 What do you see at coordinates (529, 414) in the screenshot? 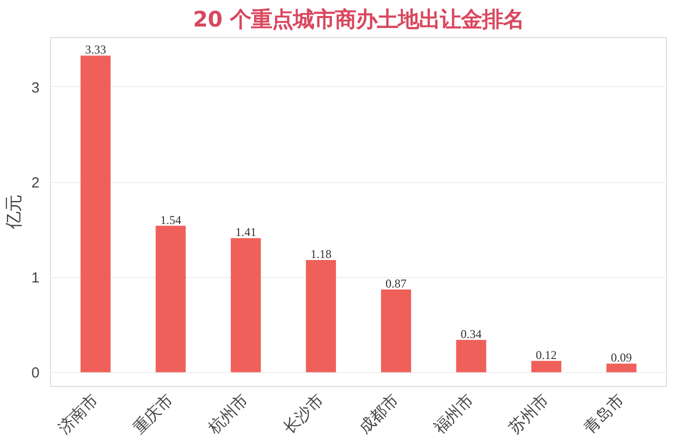
I see `x-tick-label: 苏州市` at bounding box center [529, 414].